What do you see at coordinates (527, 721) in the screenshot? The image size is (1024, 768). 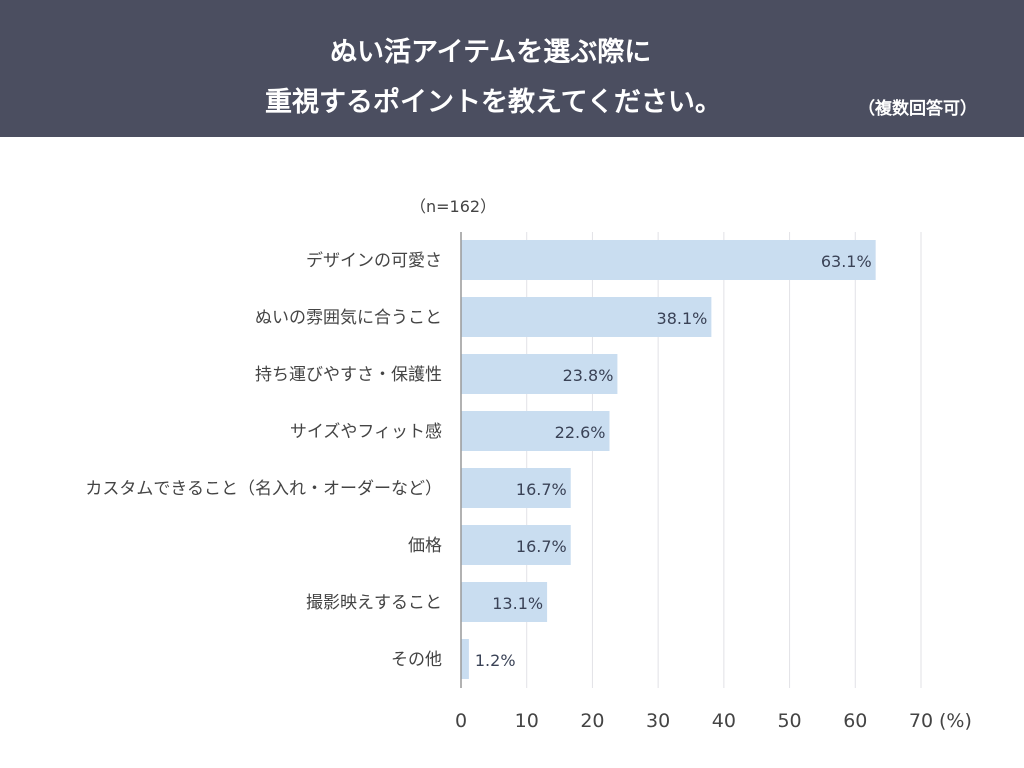 I see `x-tick-label: 10` at bounding box center [527, 721].